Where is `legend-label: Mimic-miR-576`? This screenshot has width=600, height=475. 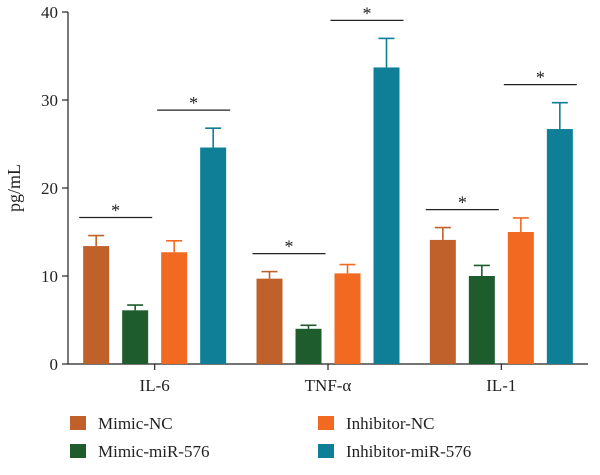 legend-label: Mimic-miR-576 is located at coordinates (153, 451).